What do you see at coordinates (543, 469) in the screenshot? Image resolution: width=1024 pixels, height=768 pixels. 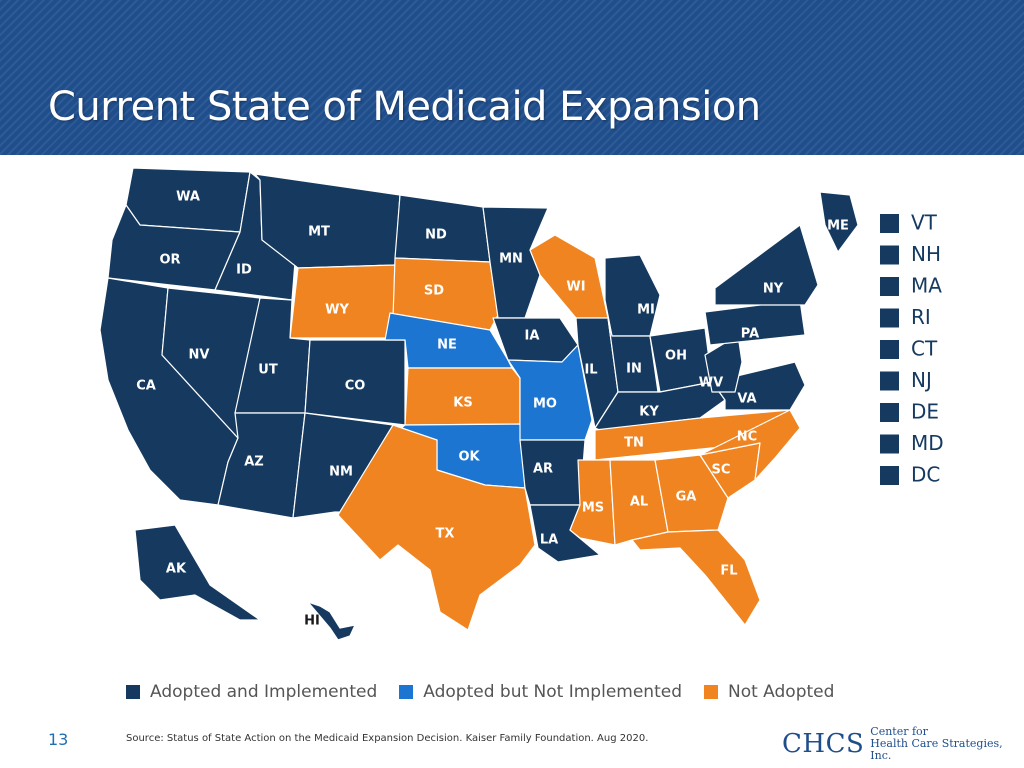 I see `state-label-ar: AR` at bounding box center [543, 469].